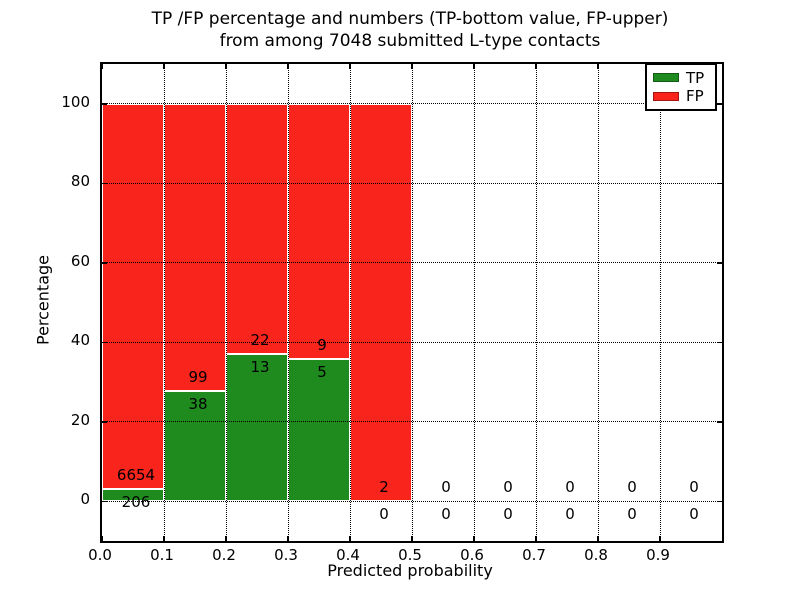 This screenshot has height=600, width=800. I want to click on tp-count-label-8: 0, so click(632, 514).